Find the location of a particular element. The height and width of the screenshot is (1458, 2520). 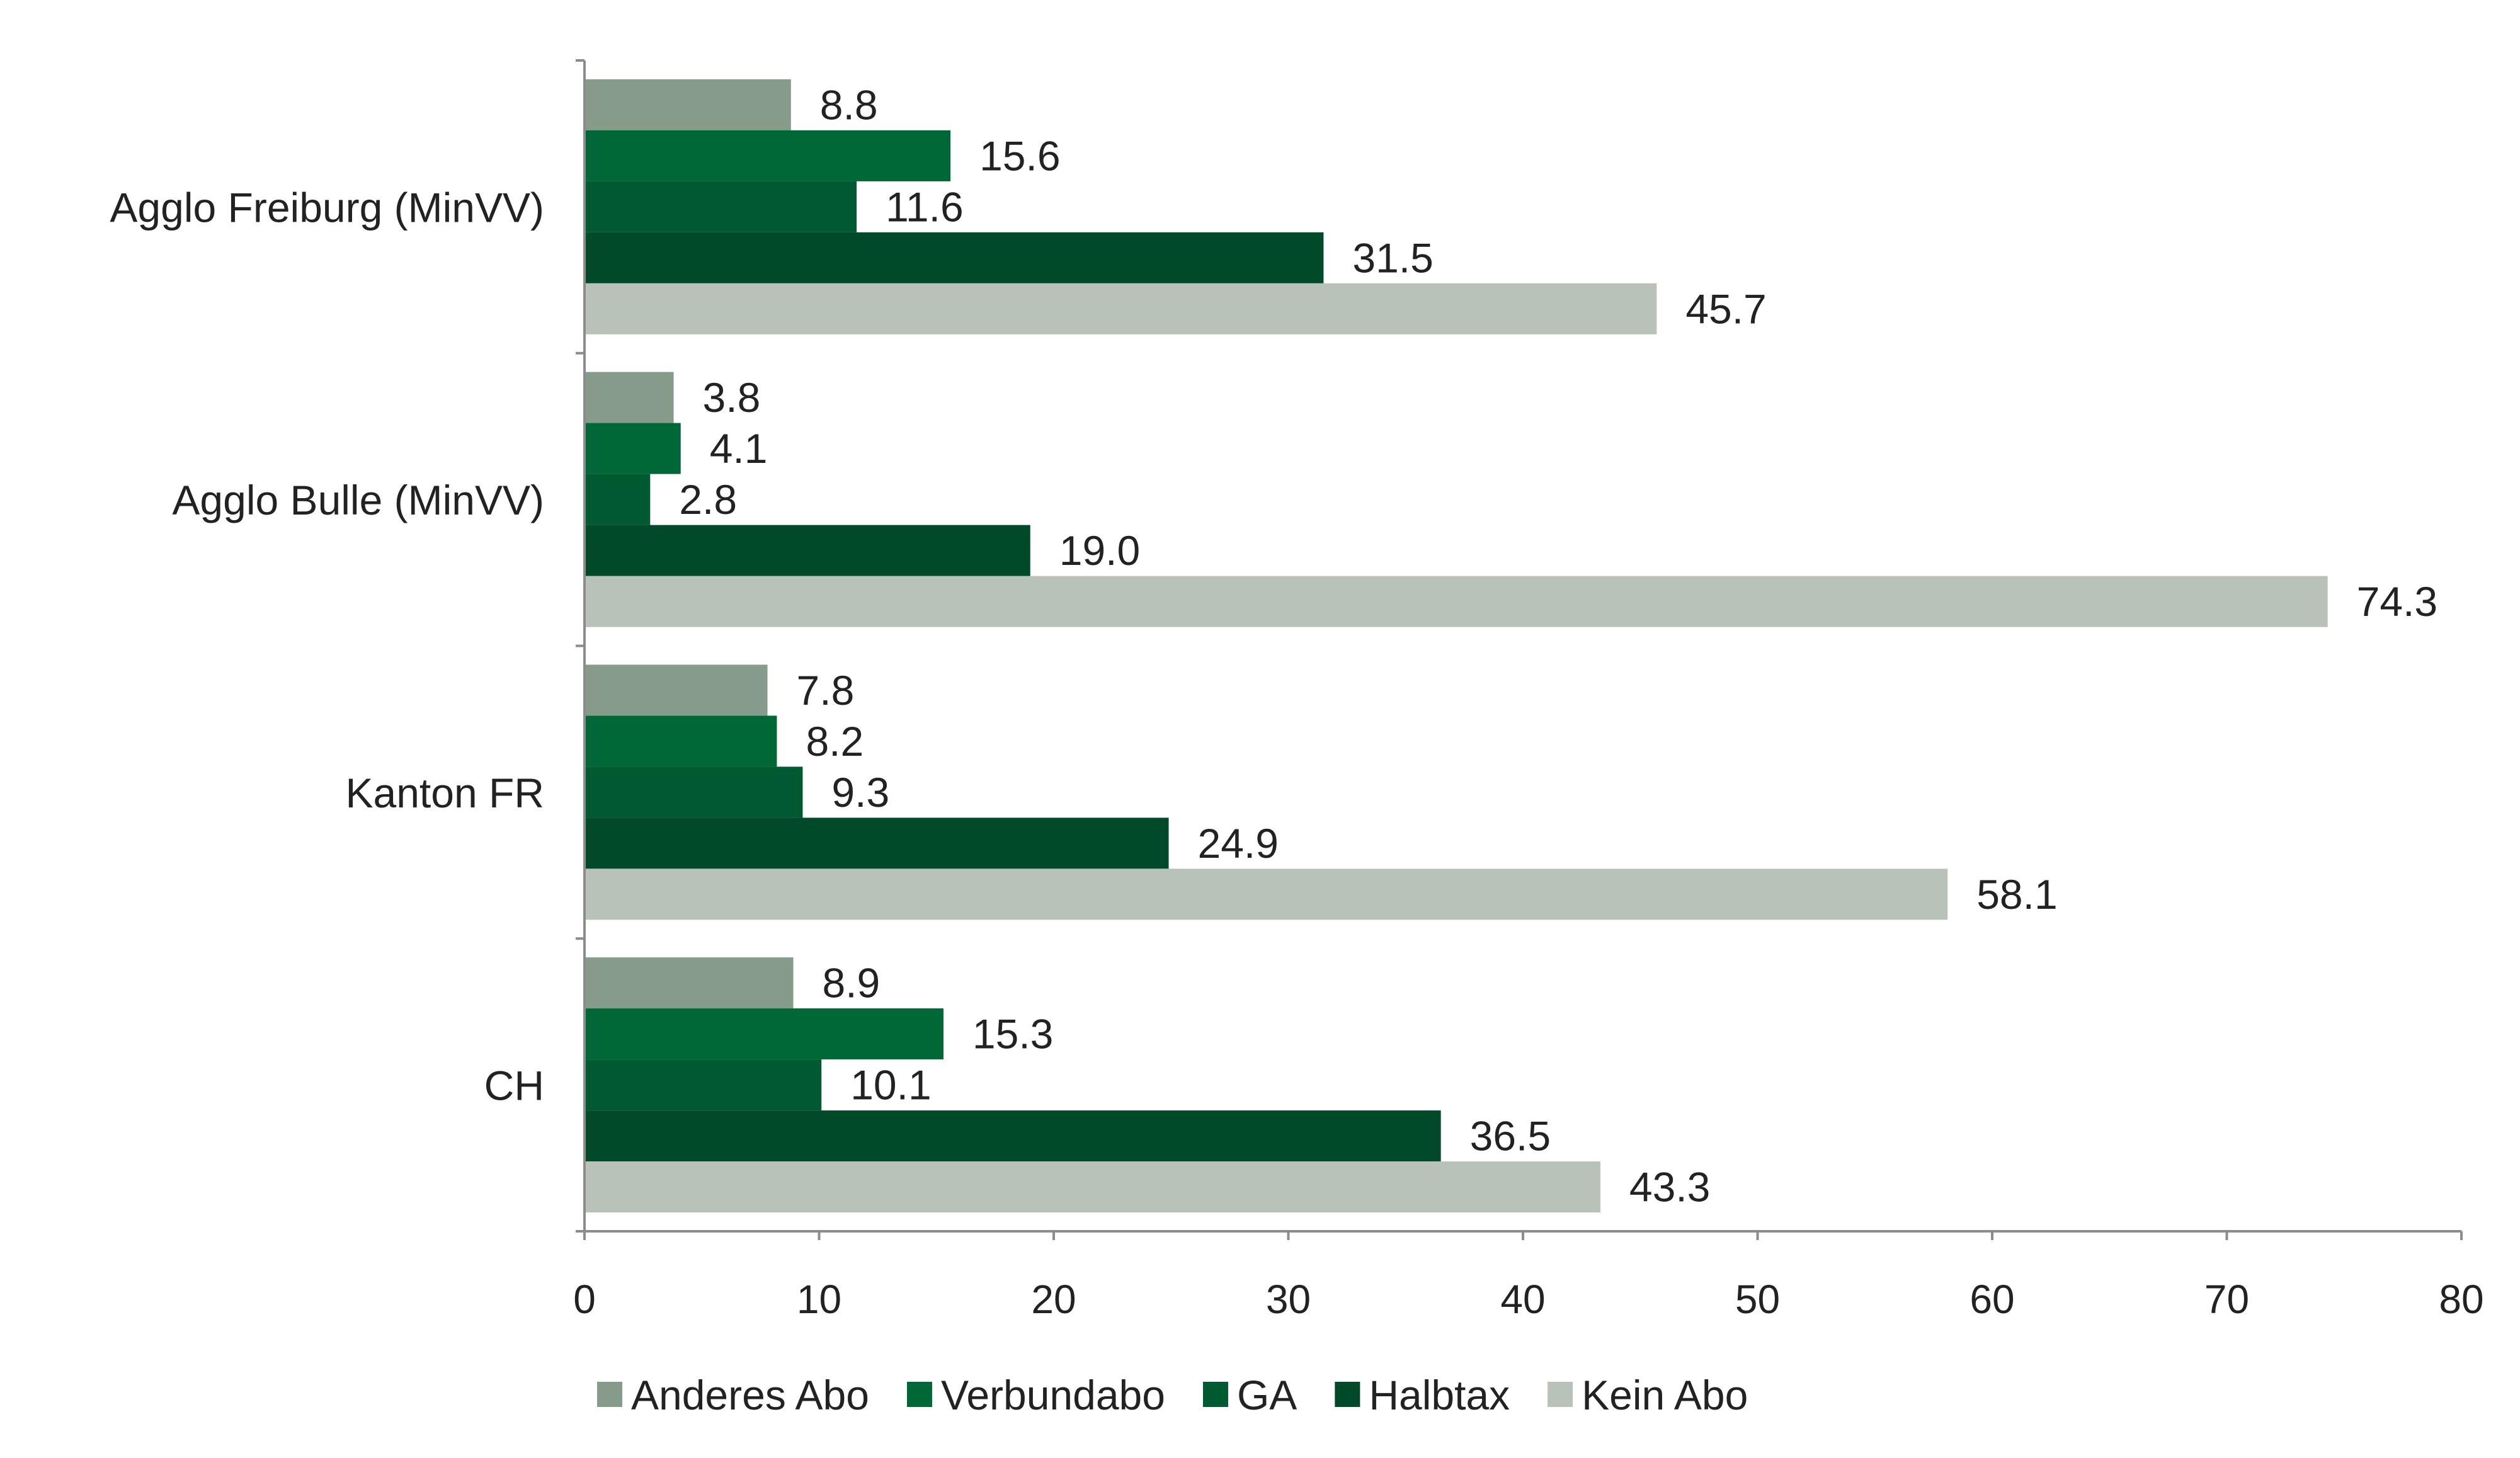

data-label: 4.1 is located at coordinates (739, 448).